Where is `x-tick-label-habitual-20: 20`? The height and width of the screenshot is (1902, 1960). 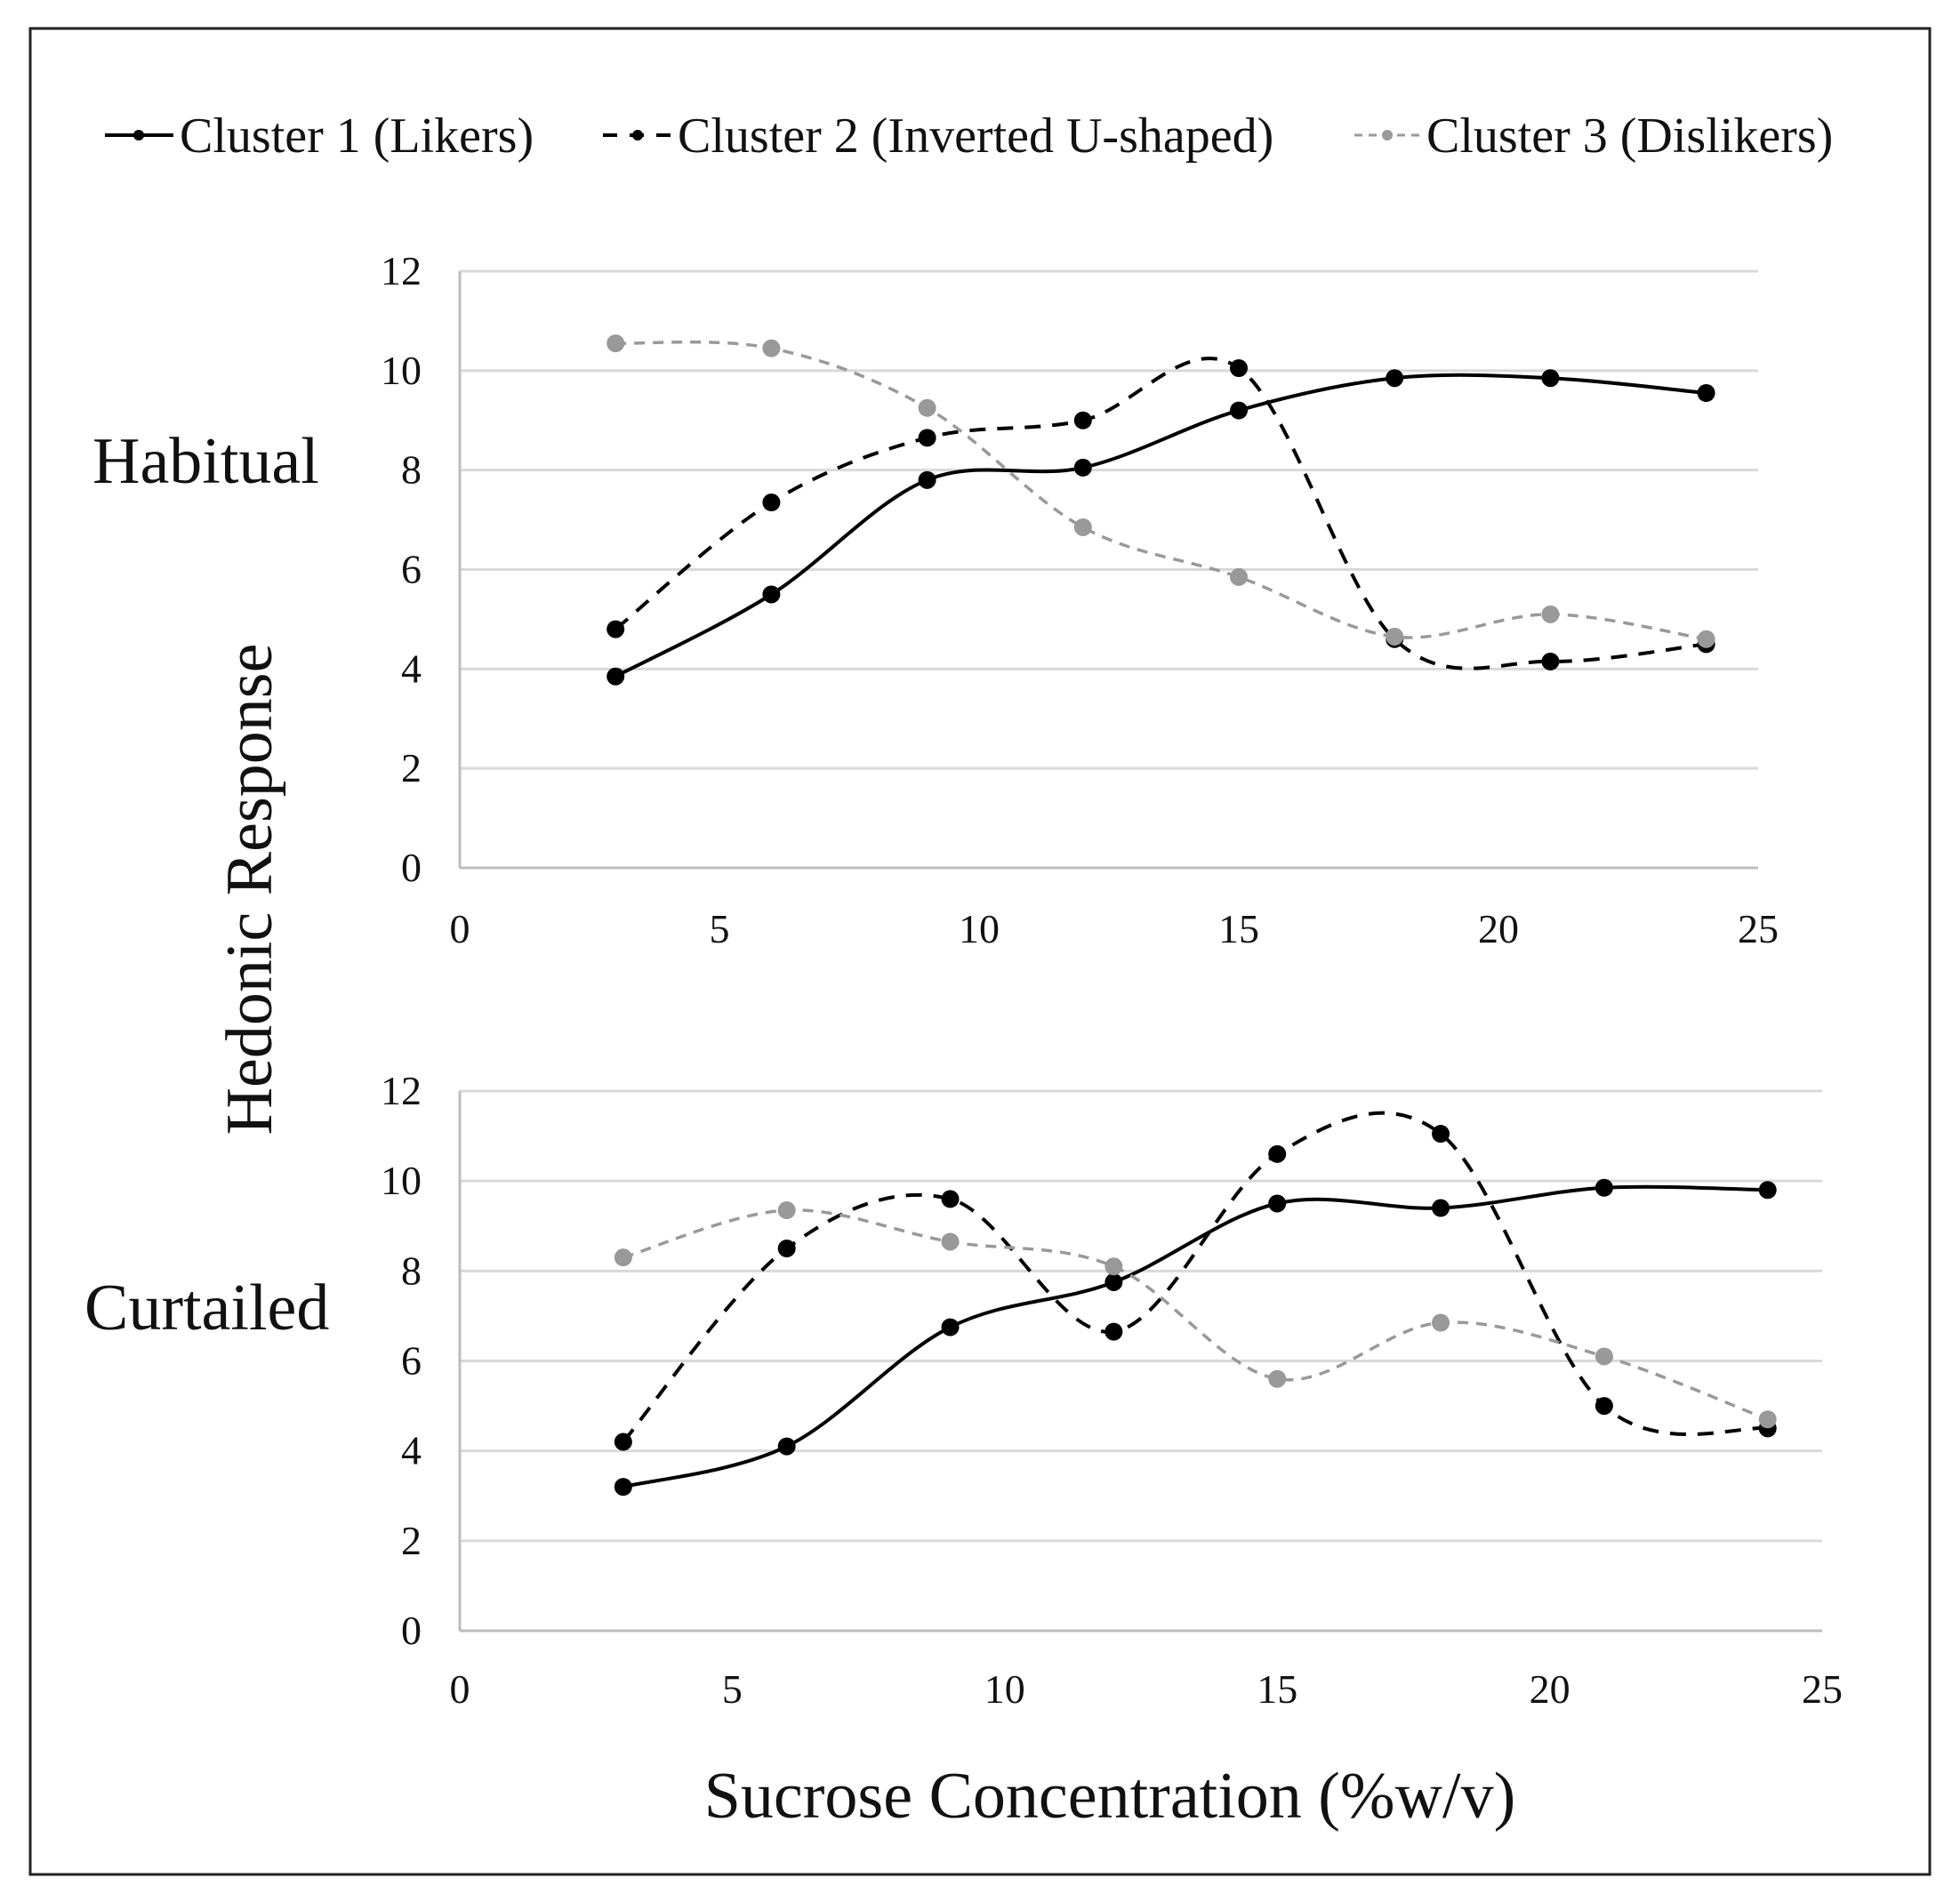 x-tick-label-habitual-20: 20 is located at coordinates (1498, 928).